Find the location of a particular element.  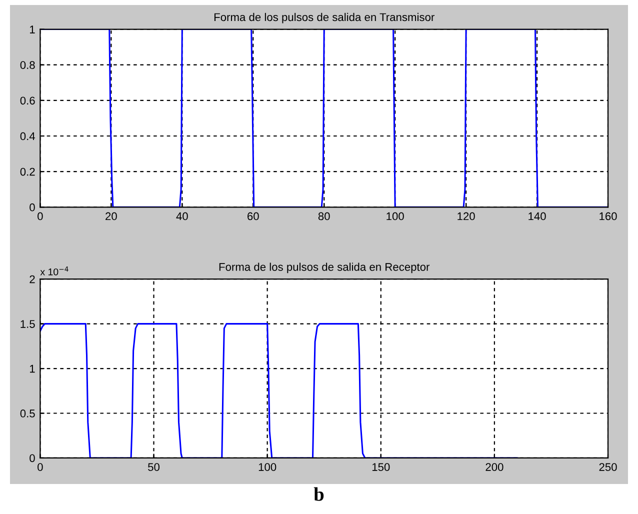

text: b is located at coordinates (319, 494).